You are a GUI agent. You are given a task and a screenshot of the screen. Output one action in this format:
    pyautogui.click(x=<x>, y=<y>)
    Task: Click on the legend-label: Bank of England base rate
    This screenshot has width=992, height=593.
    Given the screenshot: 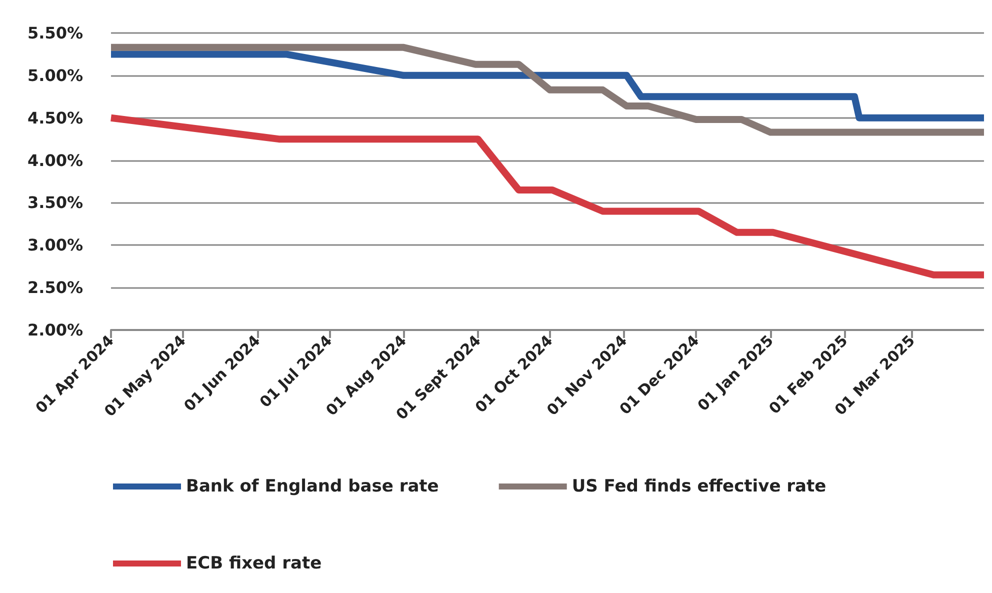 What is the action you would take?
    pyautogui.click(x=312, y=486)
    